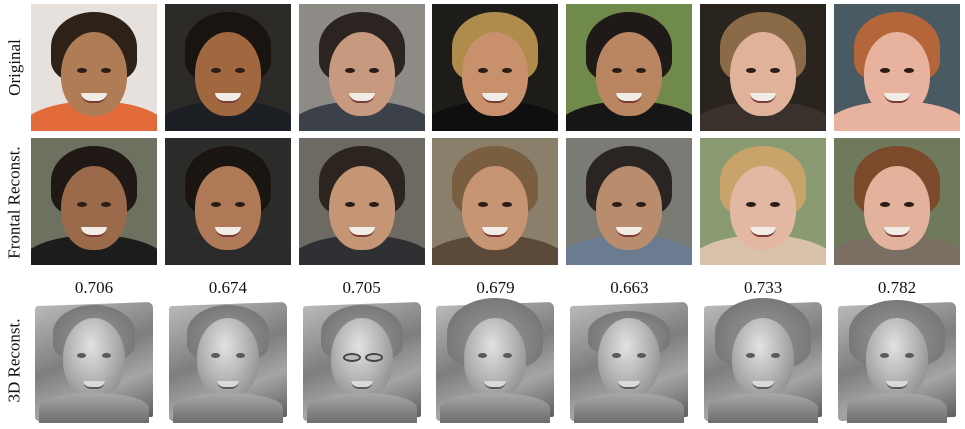  I want to click on similarity-score: 0.679, so click(495, 287).